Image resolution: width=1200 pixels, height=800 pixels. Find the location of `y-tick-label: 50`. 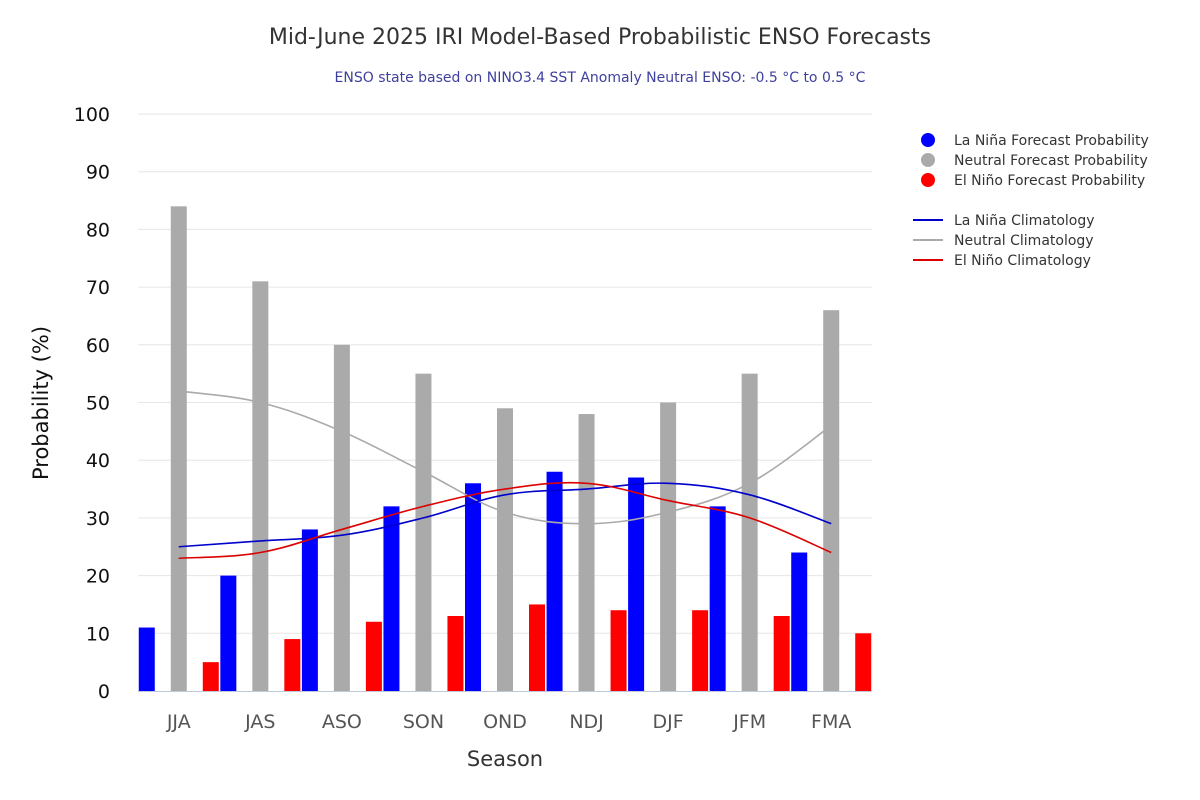

y-tick-label: 50 is located at coordinates (98, 404).